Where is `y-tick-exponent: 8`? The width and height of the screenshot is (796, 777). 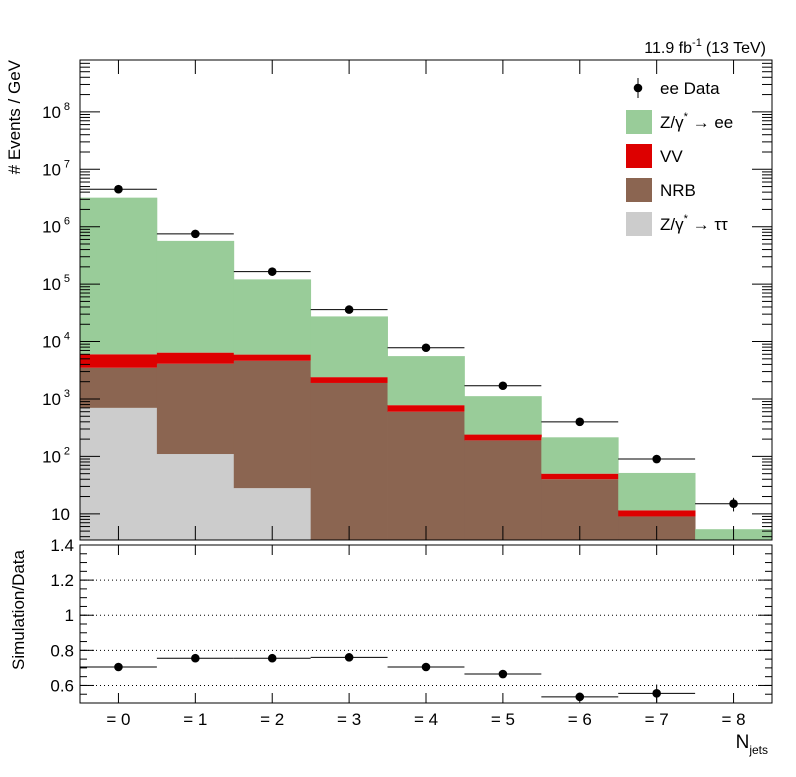 y-tick-exponent: 8 is located at coordinates (67, 107).